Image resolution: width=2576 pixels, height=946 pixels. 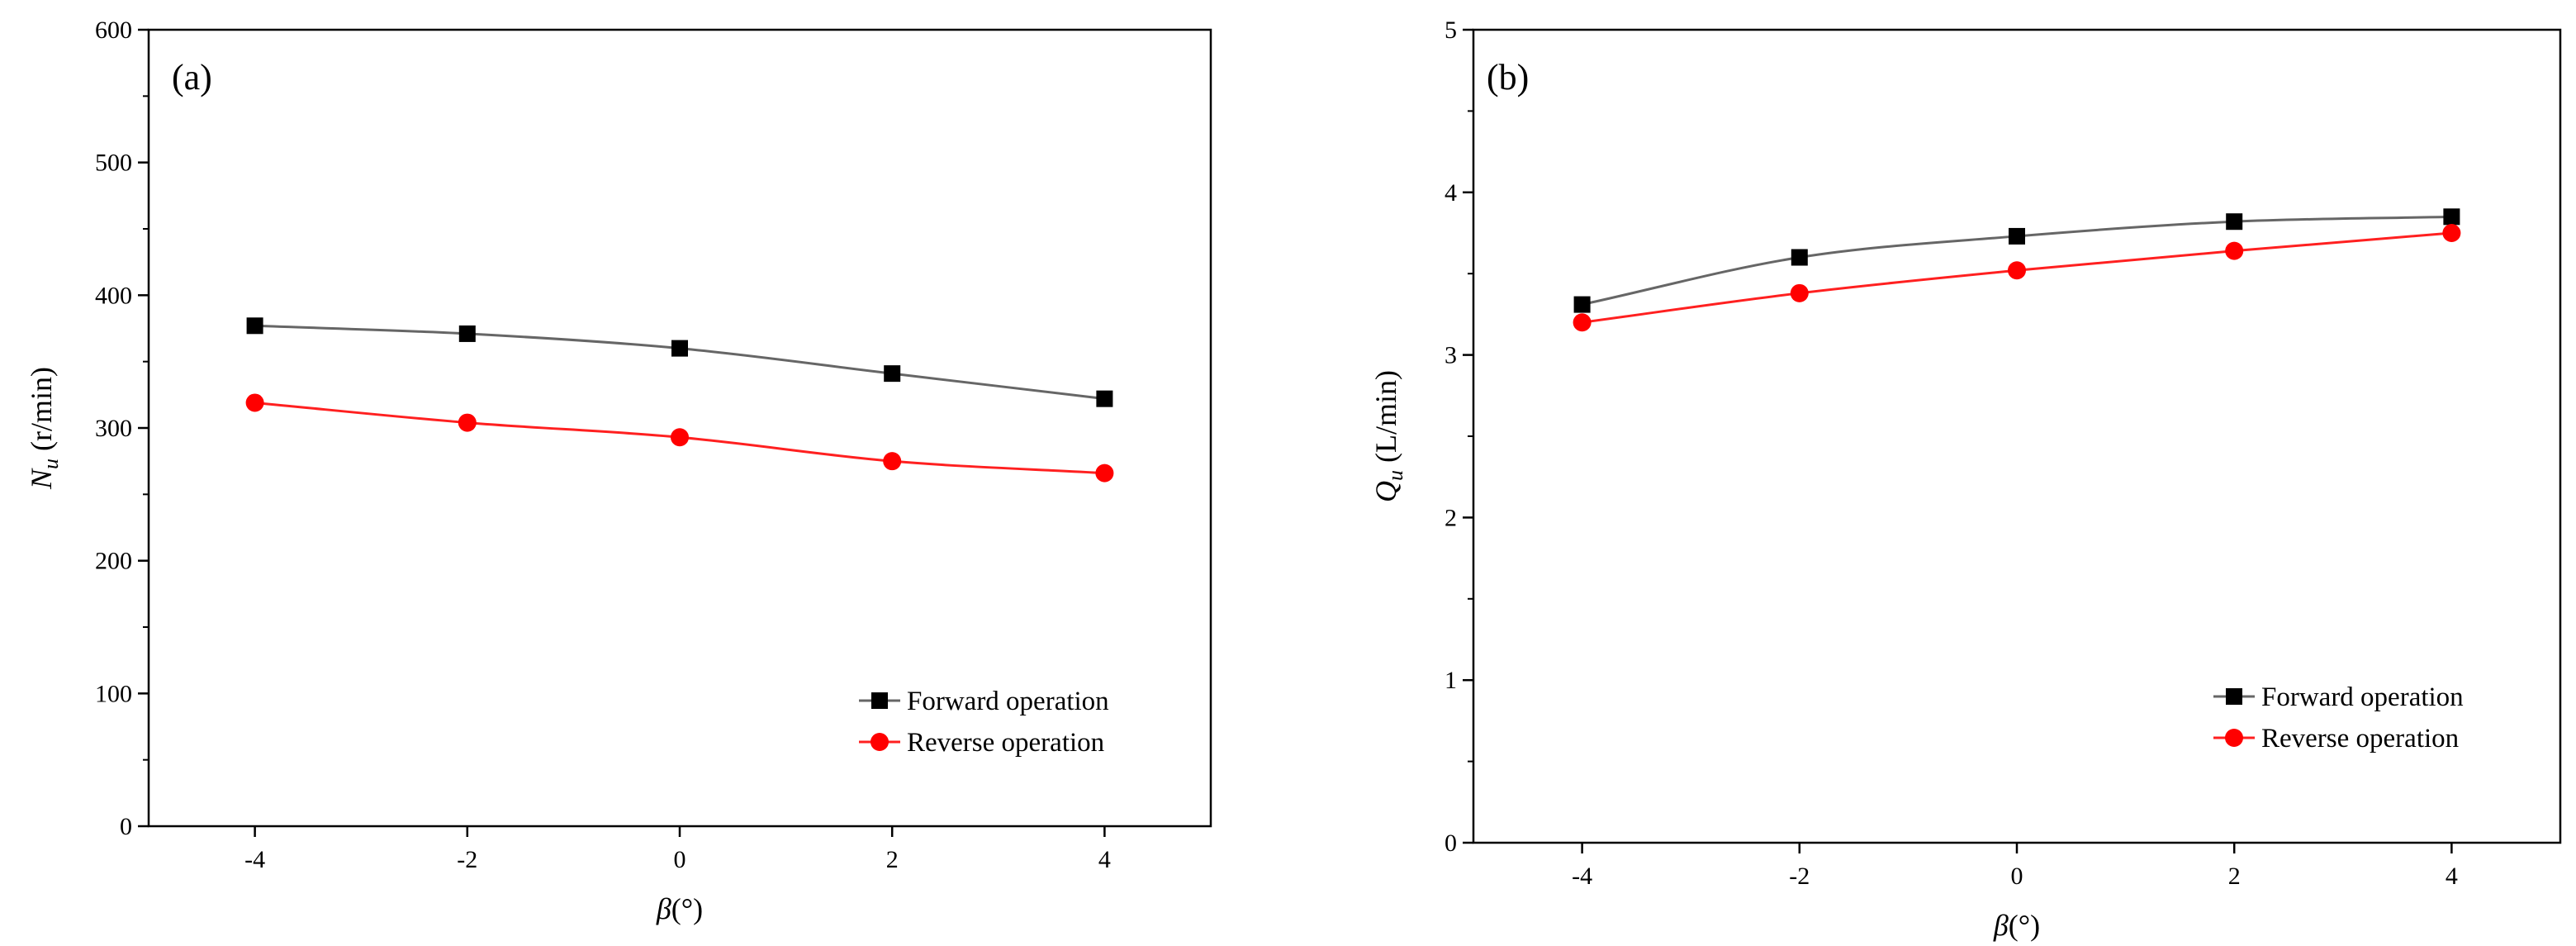 I want to click on panel-label: (a), so click(x=192, y=77).